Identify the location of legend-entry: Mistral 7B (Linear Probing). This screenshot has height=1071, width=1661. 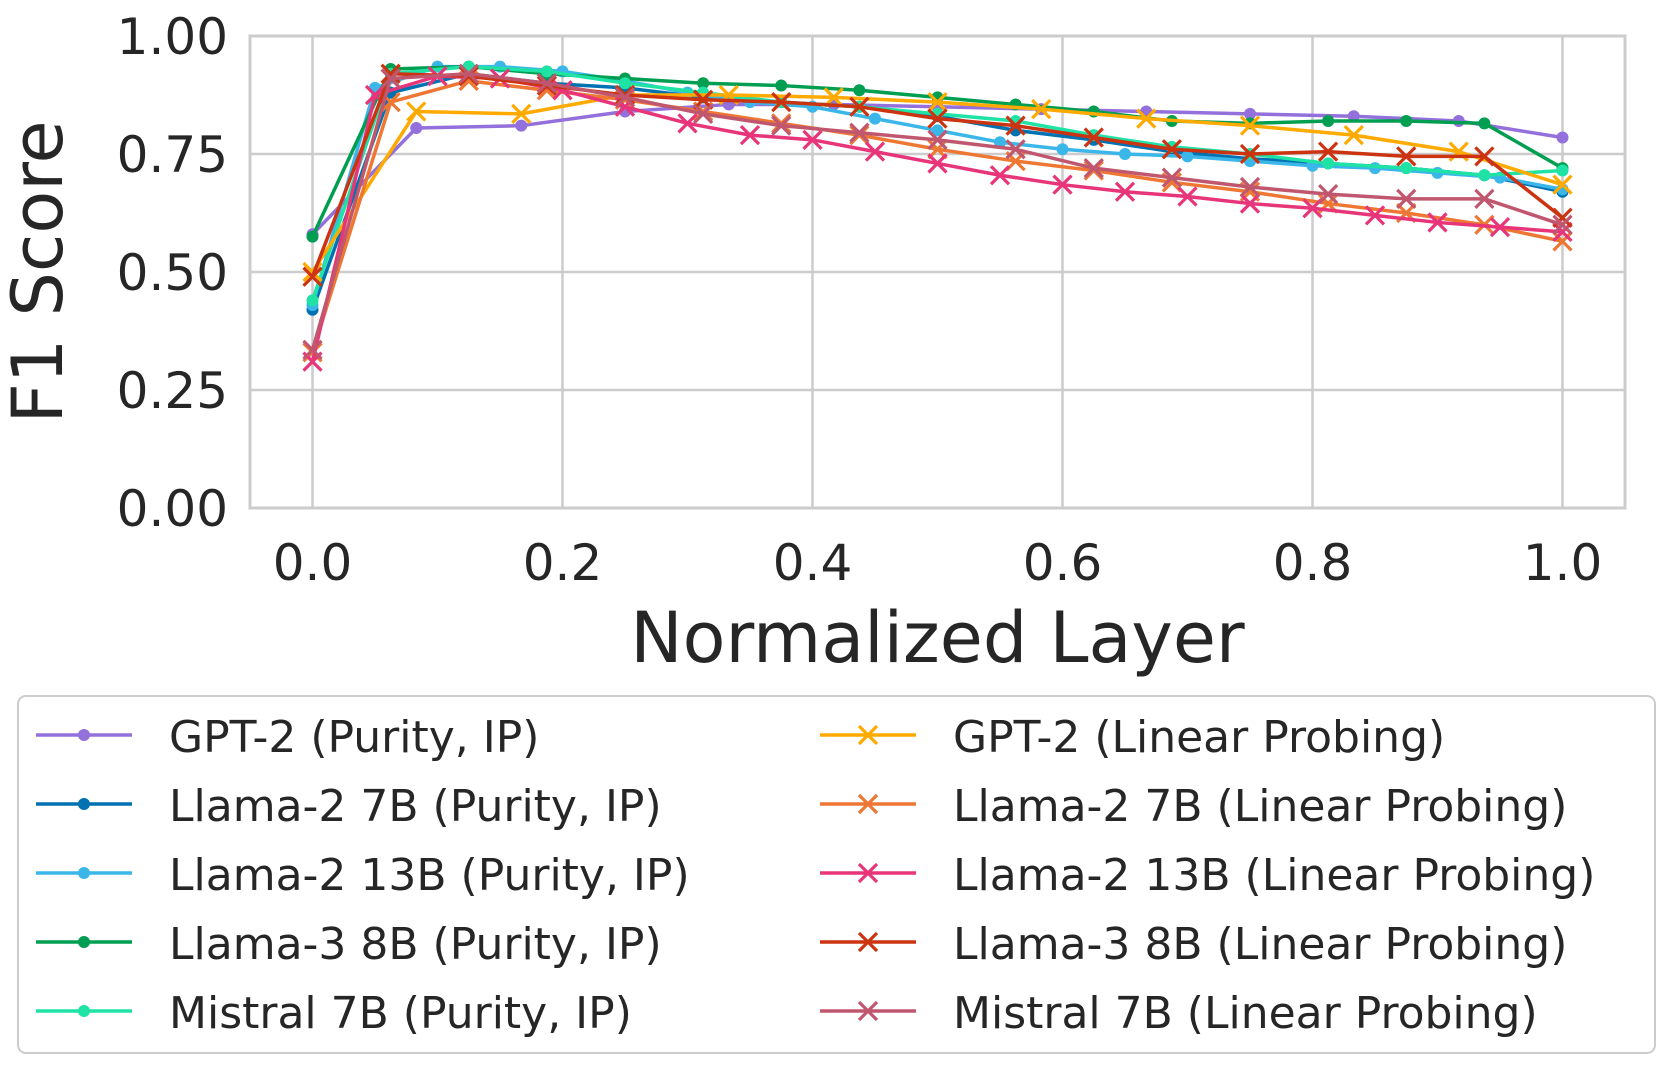
(1179, 1013).